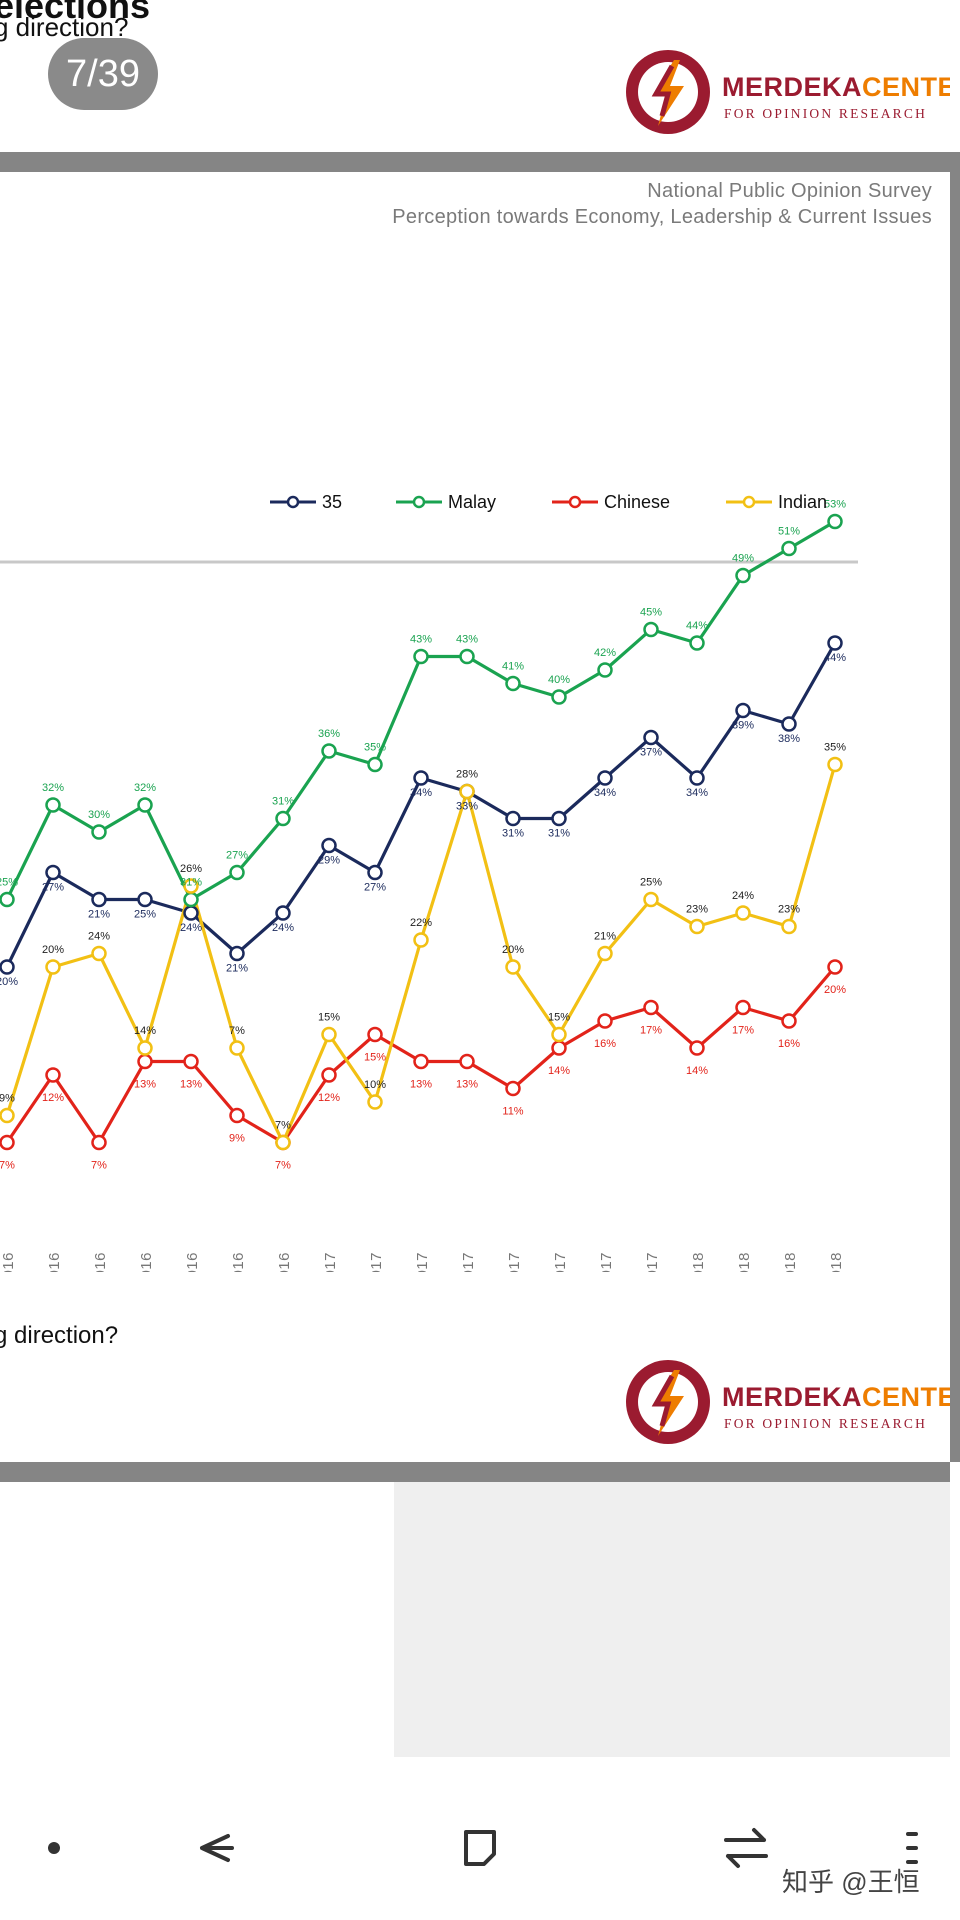  Describe the element at coordinates (191, 869) in the screenshot. I see `data-label: 26%` at that location.